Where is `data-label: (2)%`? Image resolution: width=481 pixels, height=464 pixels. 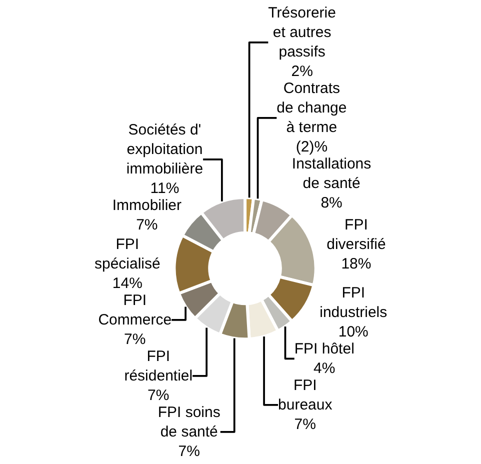
data-label: (2)% is located at coordinates (312, 147).